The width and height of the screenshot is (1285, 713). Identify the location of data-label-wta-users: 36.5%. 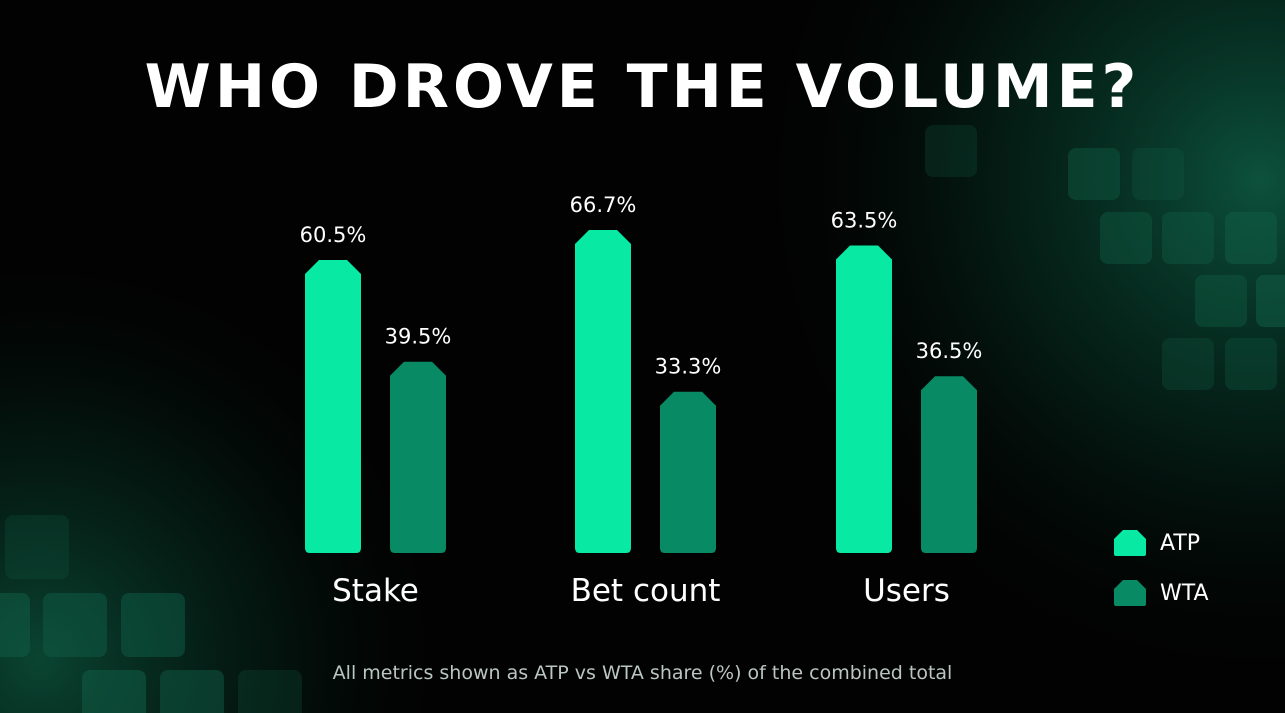
(949, 351).